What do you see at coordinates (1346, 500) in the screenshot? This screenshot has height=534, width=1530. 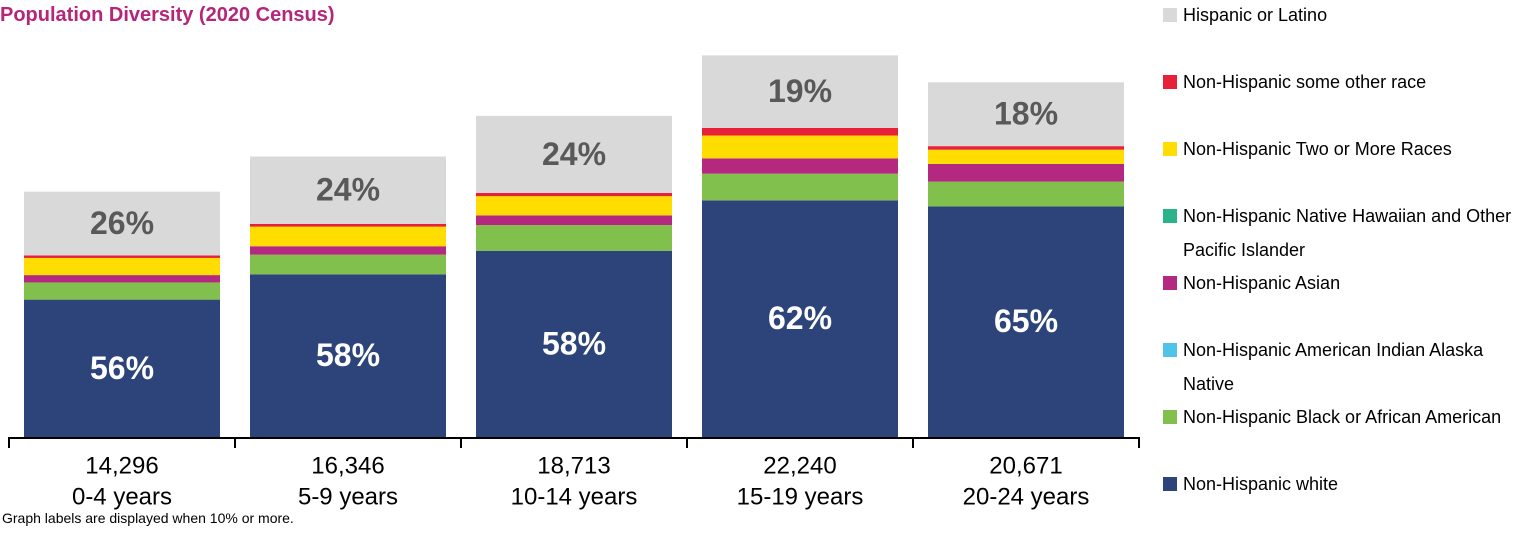 I see `legend-item: Non-Hispanic white` at bounding box center [1346, 500].